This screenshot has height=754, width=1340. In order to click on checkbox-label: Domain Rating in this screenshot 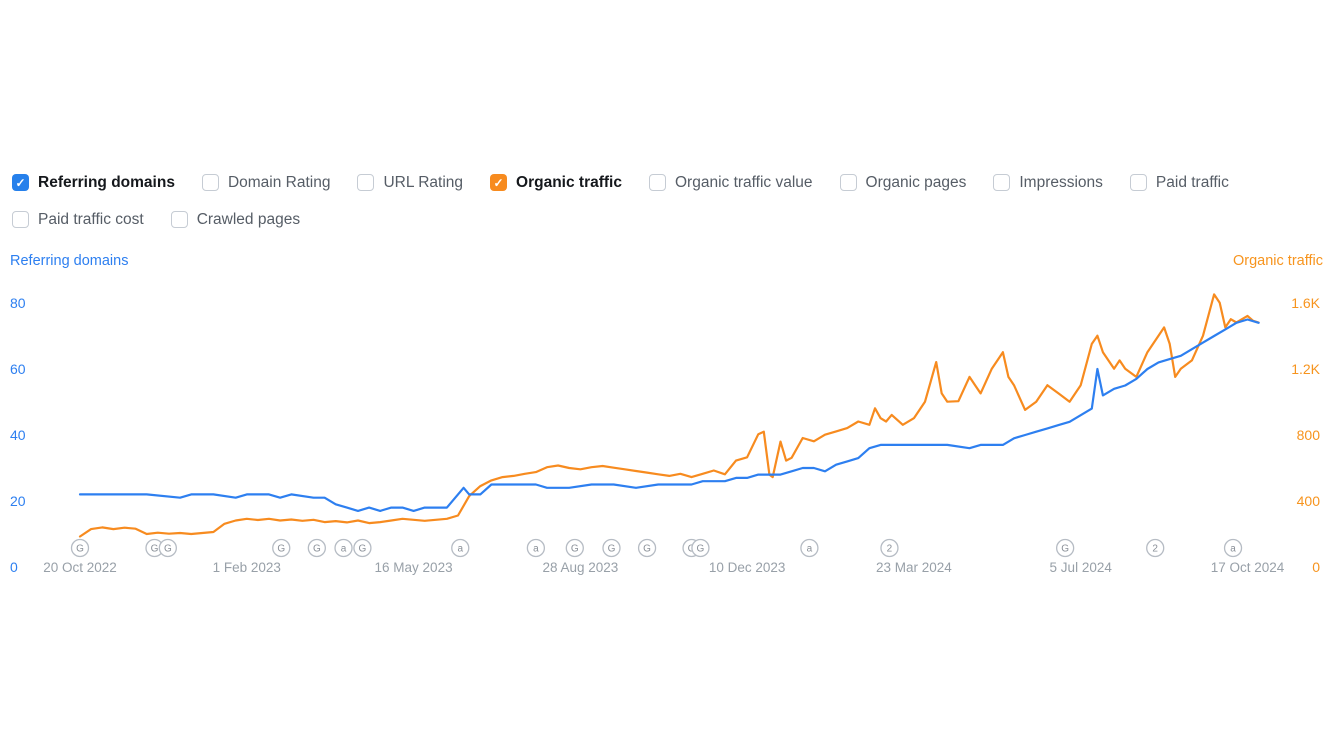, I will do `click(279, 182)`.